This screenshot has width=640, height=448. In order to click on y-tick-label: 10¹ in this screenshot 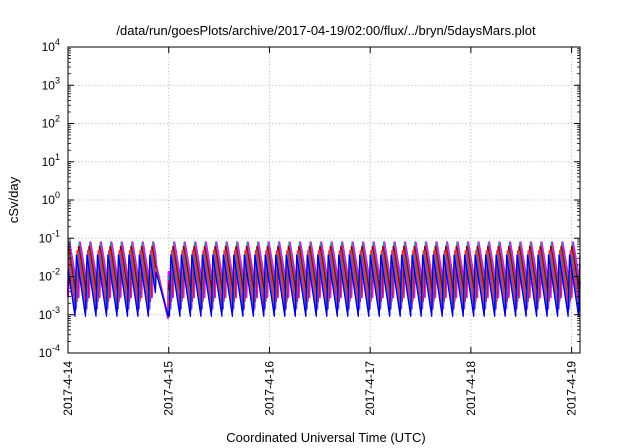, I will do `click(51, 160)`.